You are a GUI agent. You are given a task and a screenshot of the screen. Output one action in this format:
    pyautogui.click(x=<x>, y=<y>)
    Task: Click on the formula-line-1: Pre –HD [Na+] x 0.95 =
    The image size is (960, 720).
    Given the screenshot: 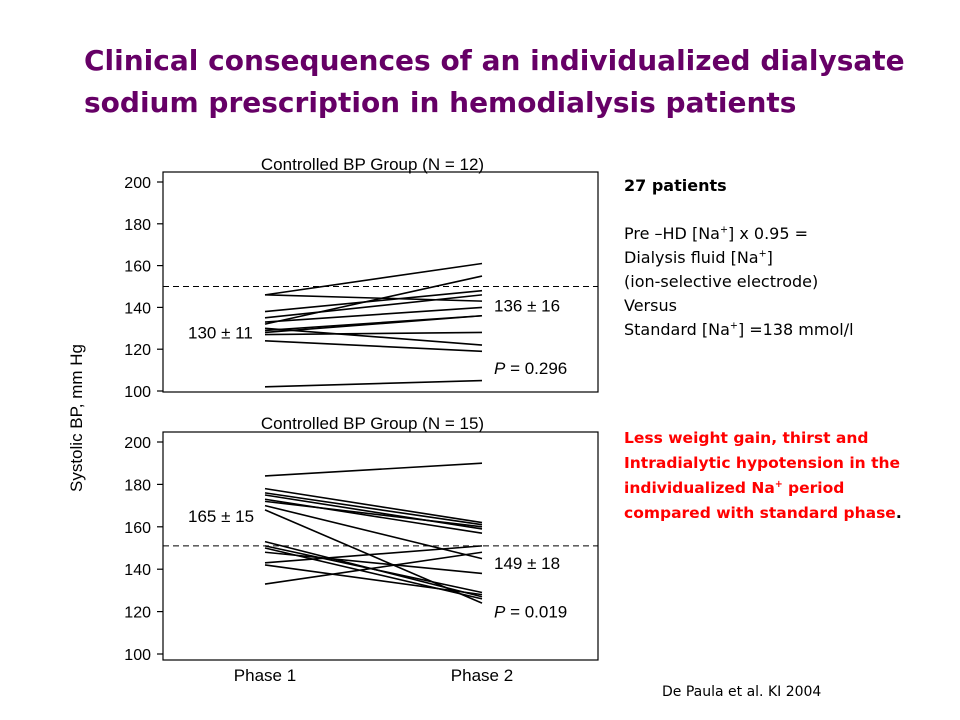 What is the action you would take?
    pyautogui.click(x=716, y=233)
    